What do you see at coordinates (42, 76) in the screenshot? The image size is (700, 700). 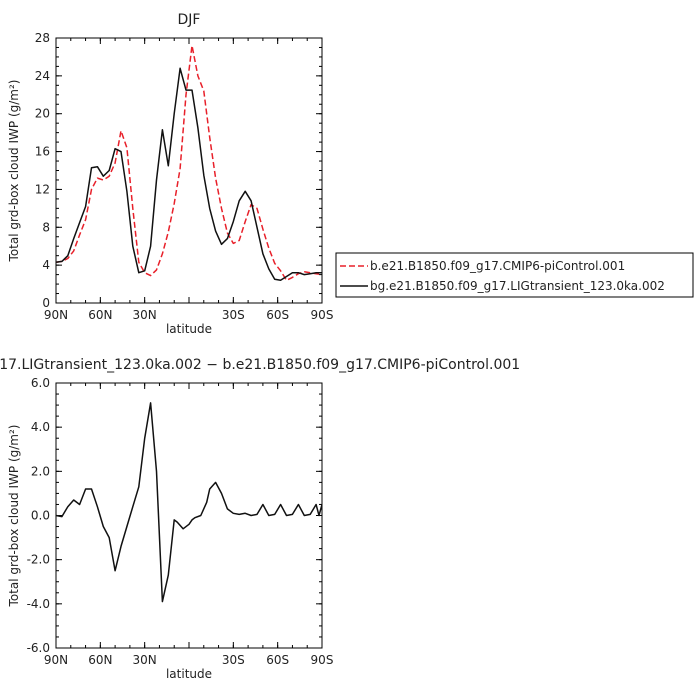 I see `y-tick-label: 24` at bounding box center [42, 76].